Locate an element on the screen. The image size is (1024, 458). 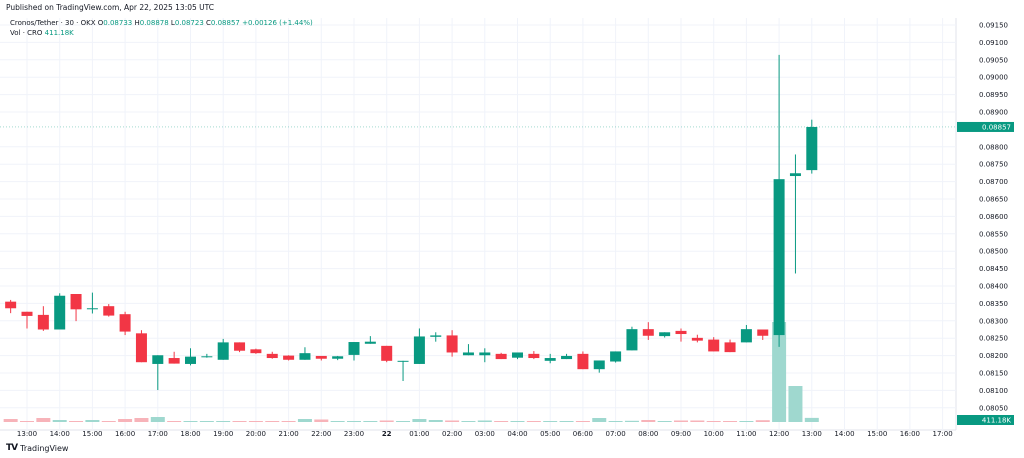
price-tick-label: 0.08600 is located at coordinates (993, 217).